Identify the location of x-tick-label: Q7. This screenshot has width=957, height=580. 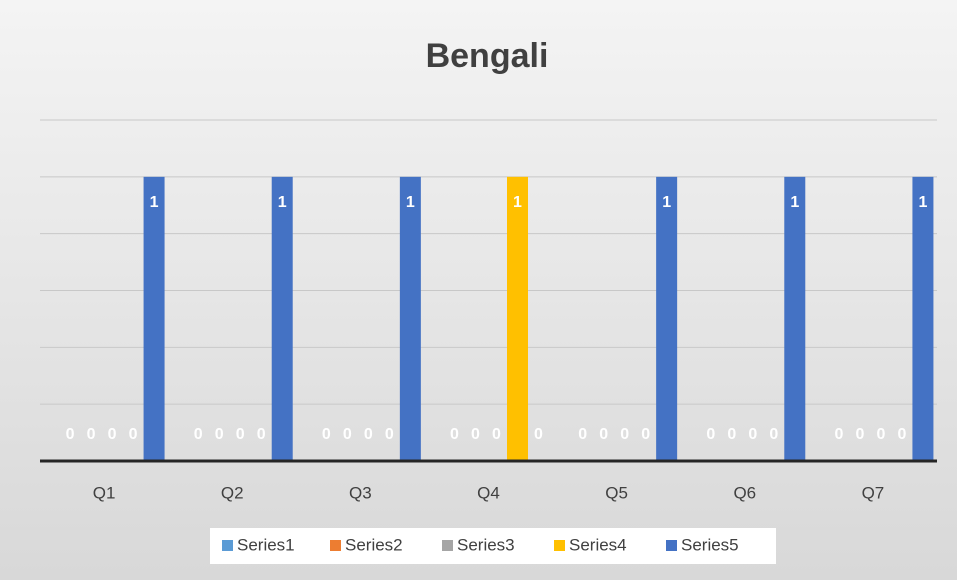
(873, 492).